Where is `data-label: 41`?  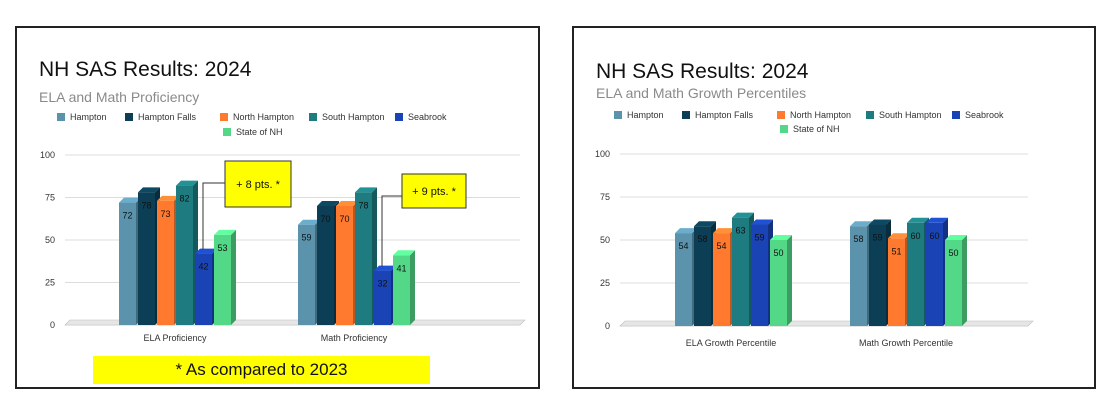 data-label: 41 is located at coordinates (401, 268).